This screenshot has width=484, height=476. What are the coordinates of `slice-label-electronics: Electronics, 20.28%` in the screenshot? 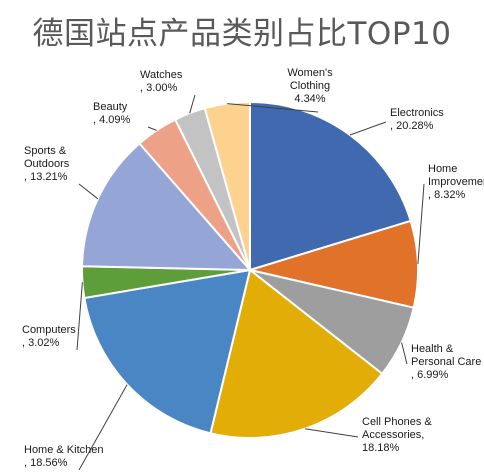 It's located at (417, 119).